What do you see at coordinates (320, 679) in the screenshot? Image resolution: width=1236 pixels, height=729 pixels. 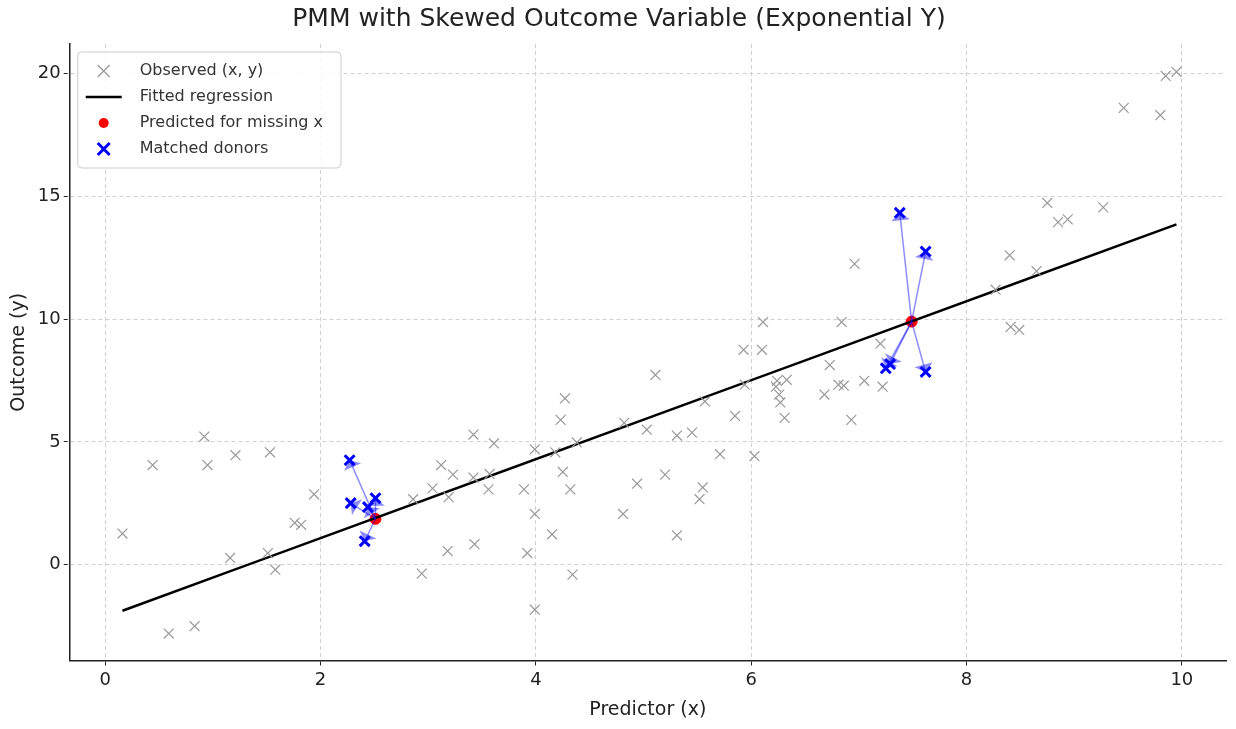 I see `x-tick-label: 2` at bounding box center [320, 679].